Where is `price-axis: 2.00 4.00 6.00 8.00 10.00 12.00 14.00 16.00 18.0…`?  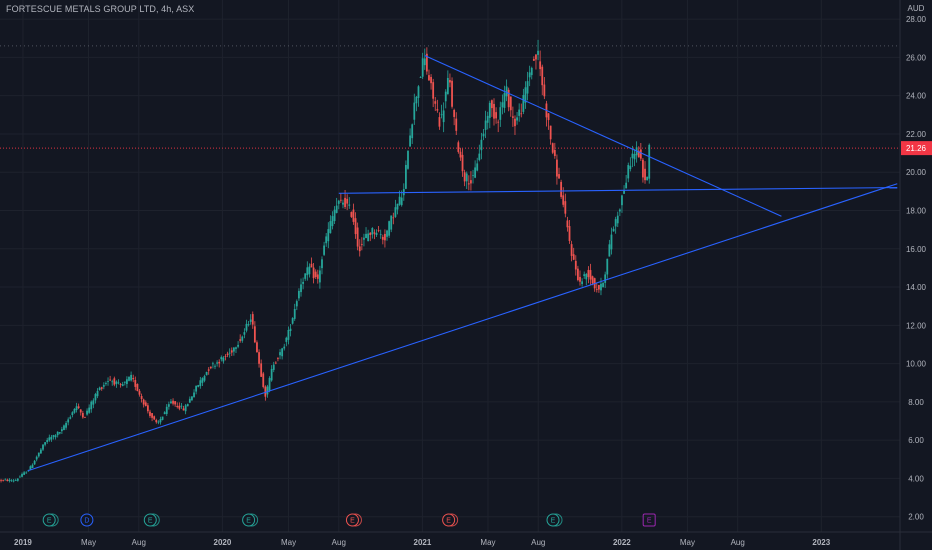
price-axis: 2.00 4.00 6.00 8.00 10.00 12.00 14.00 16.00 18.0… is located at coordinates (916, 268).